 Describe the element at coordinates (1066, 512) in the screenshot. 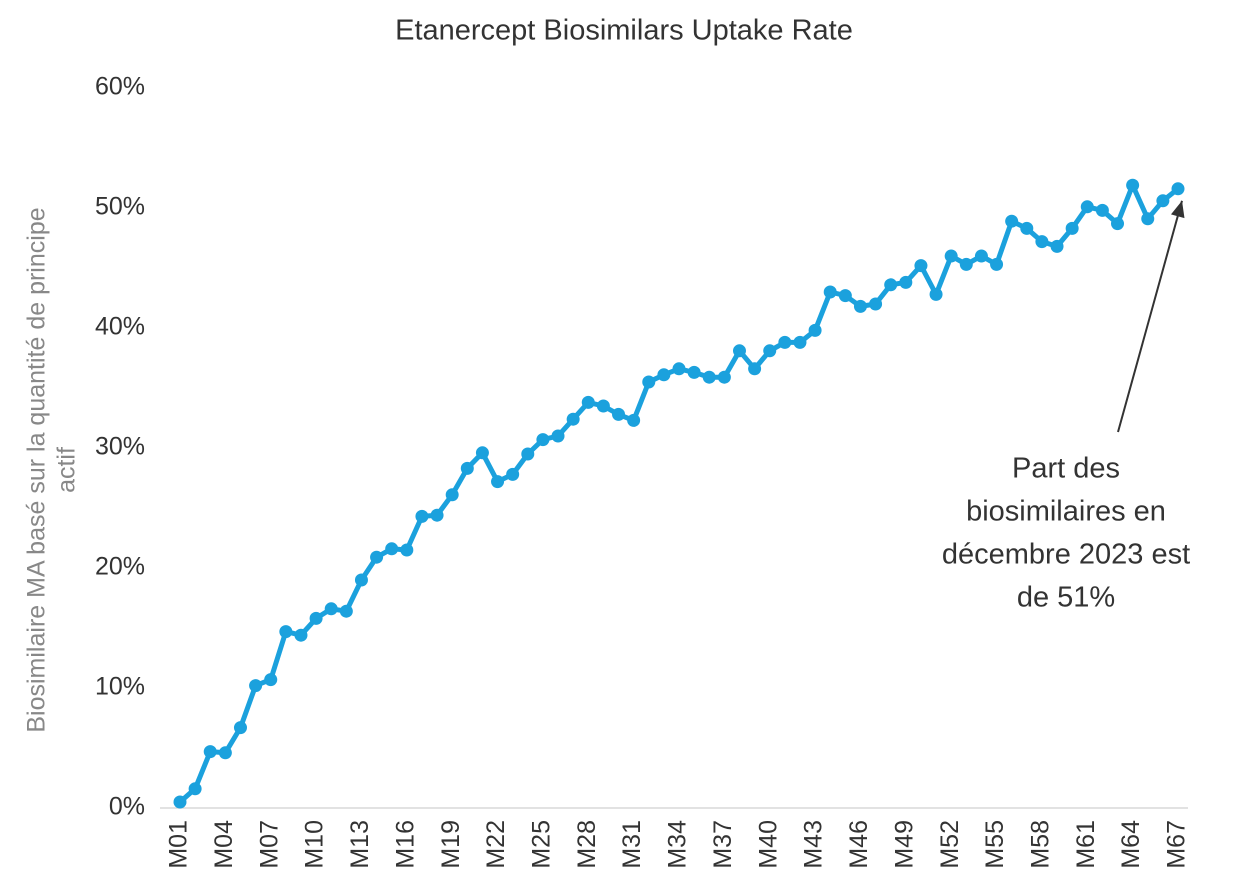

I see `annotation: biosimilaires en` at that location.